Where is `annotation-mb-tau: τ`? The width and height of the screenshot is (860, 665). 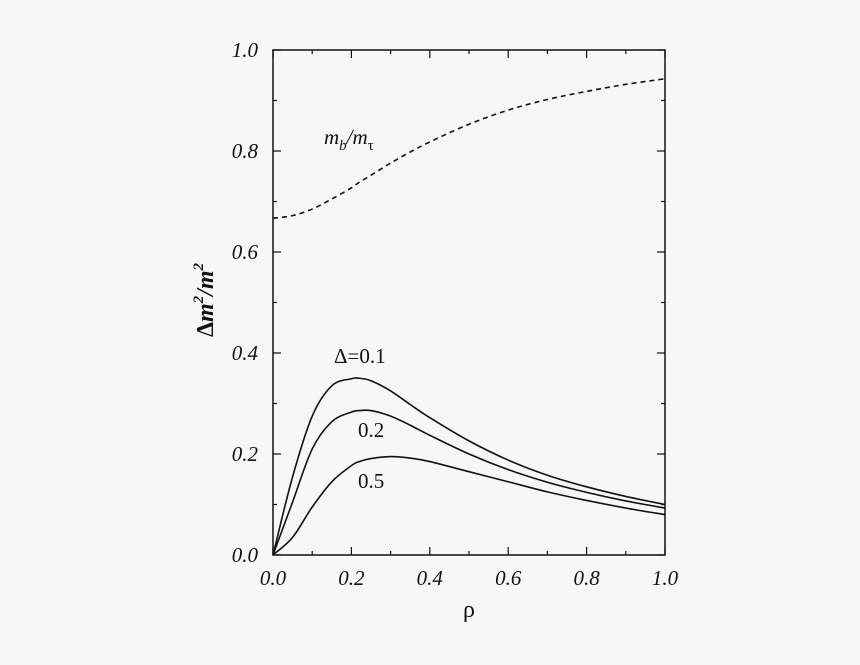
annotation-mb-tau: τ is located at coordinates (371, 146).